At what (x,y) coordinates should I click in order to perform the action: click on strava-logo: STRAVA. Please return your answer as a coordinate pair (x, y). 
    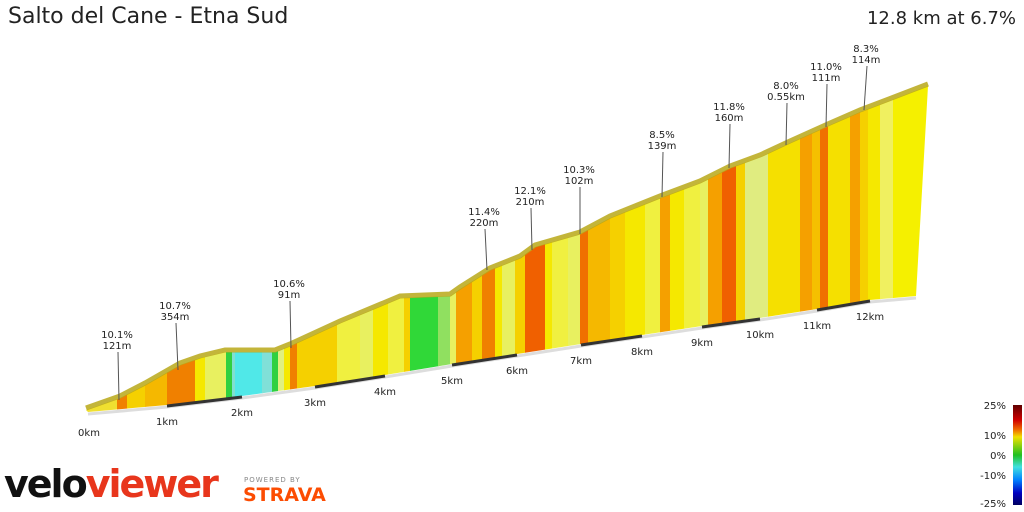
    Looking at the image, I should click on (284, 495).